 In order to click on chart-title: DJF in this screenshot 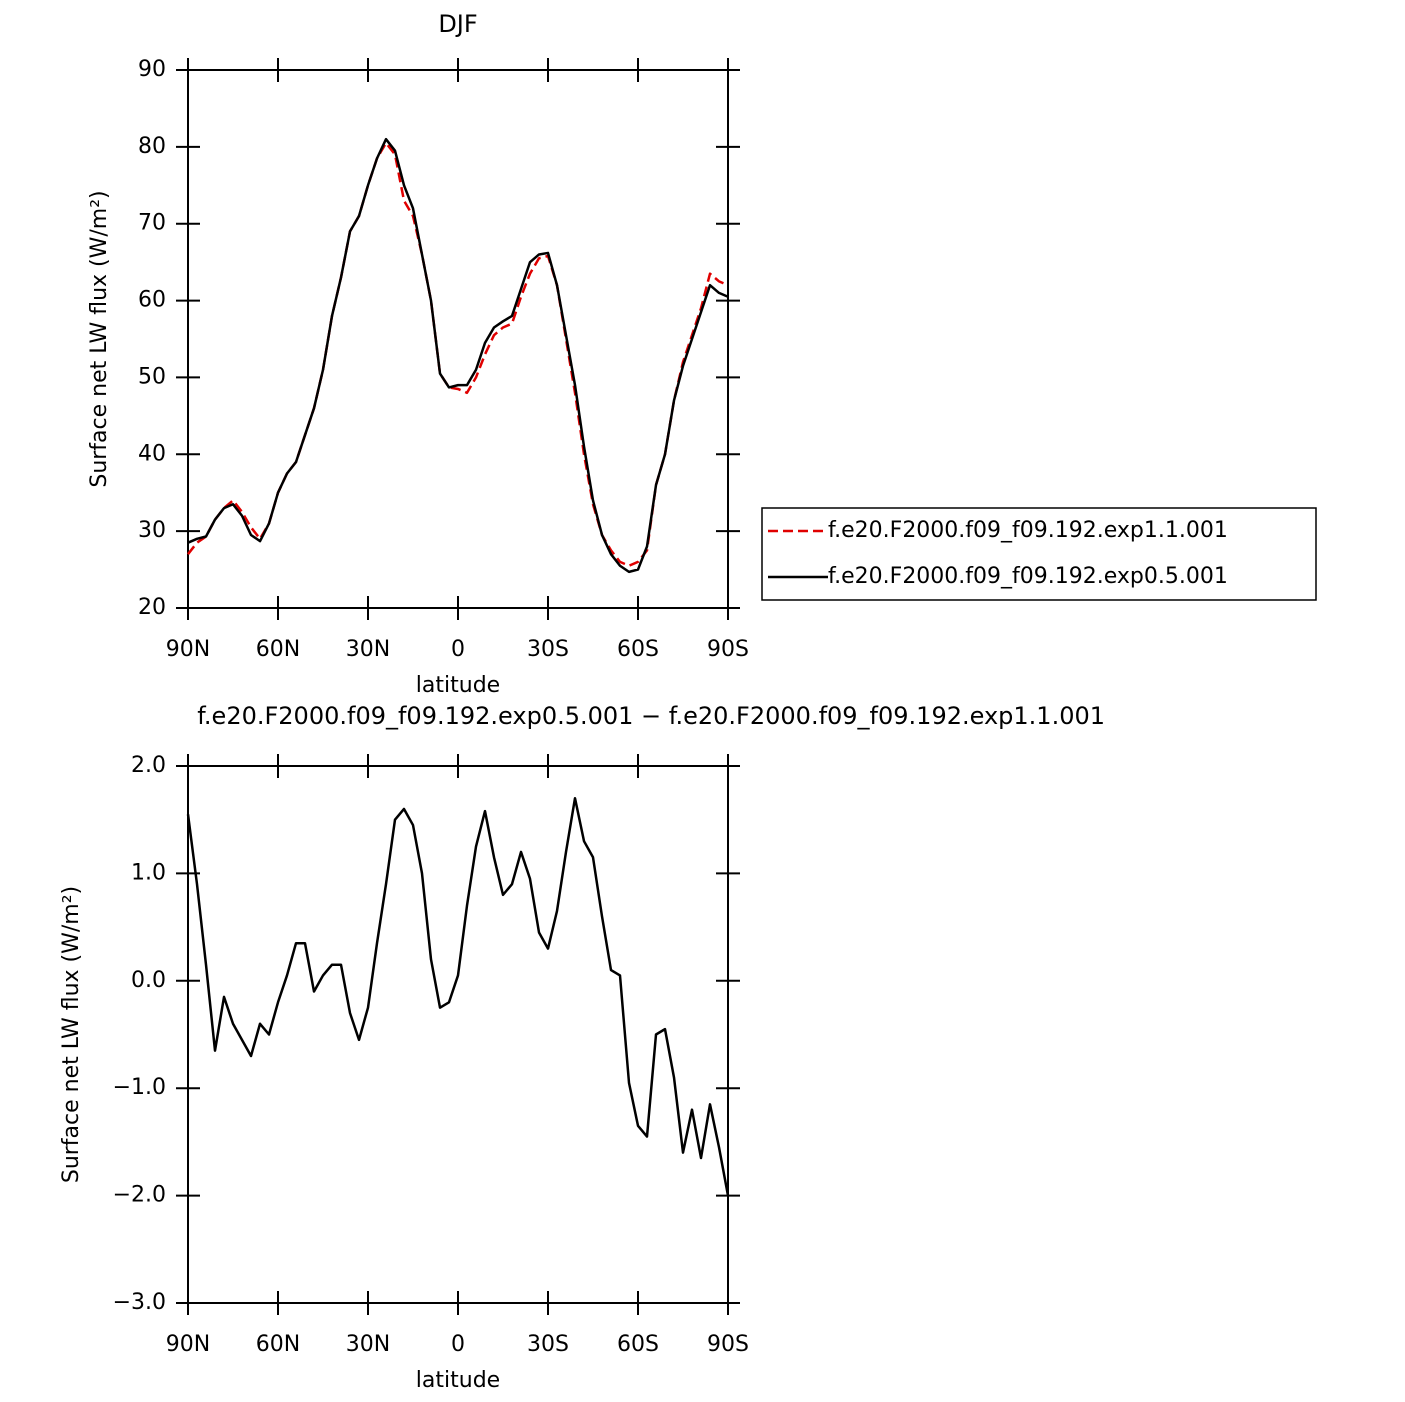, I will do `click(457, 24)`.